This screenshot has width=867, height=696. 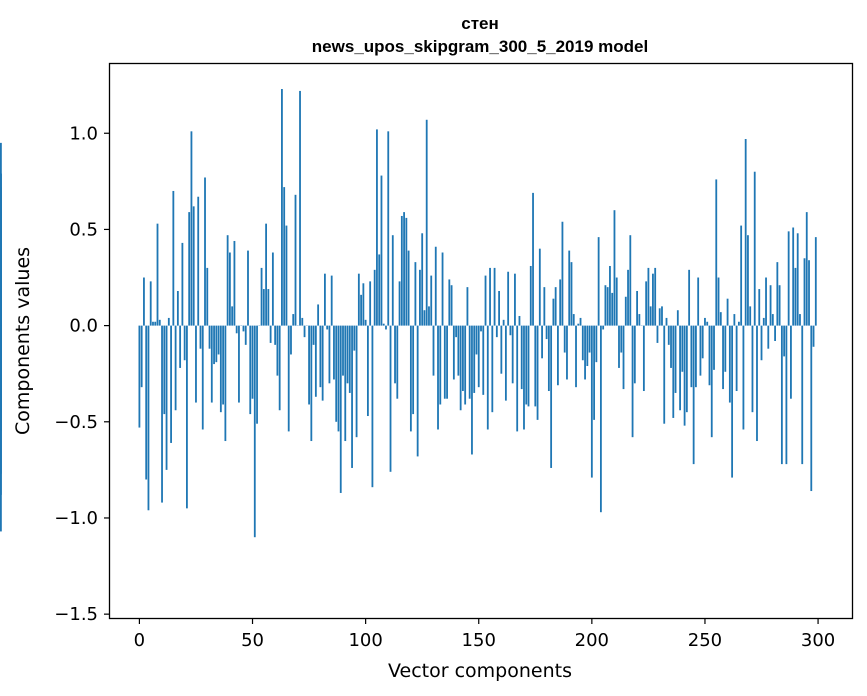 What do you see at coordinates (82, 374) in the screenshot?
I see `y-axis-ticks: −1.5 −1.0 −0.5 0.0 0.5 1.0` at bounding box center [82, 374].